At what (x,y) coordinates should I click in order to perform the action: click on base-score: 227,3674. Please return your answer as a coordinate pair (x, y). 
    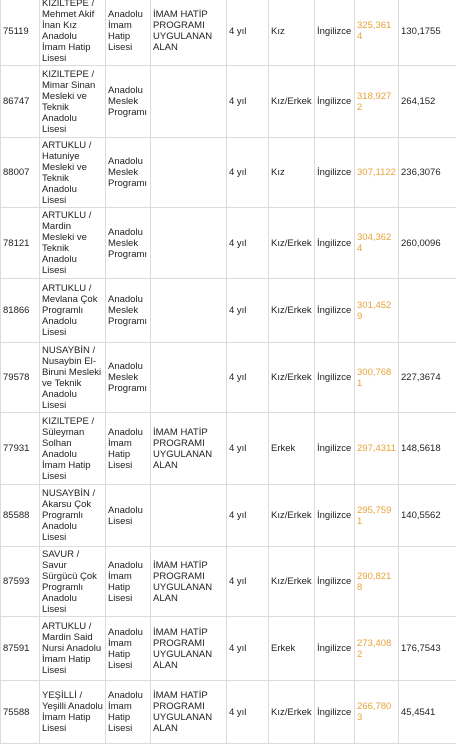
    Looking at the image, I should click on (427, 378).